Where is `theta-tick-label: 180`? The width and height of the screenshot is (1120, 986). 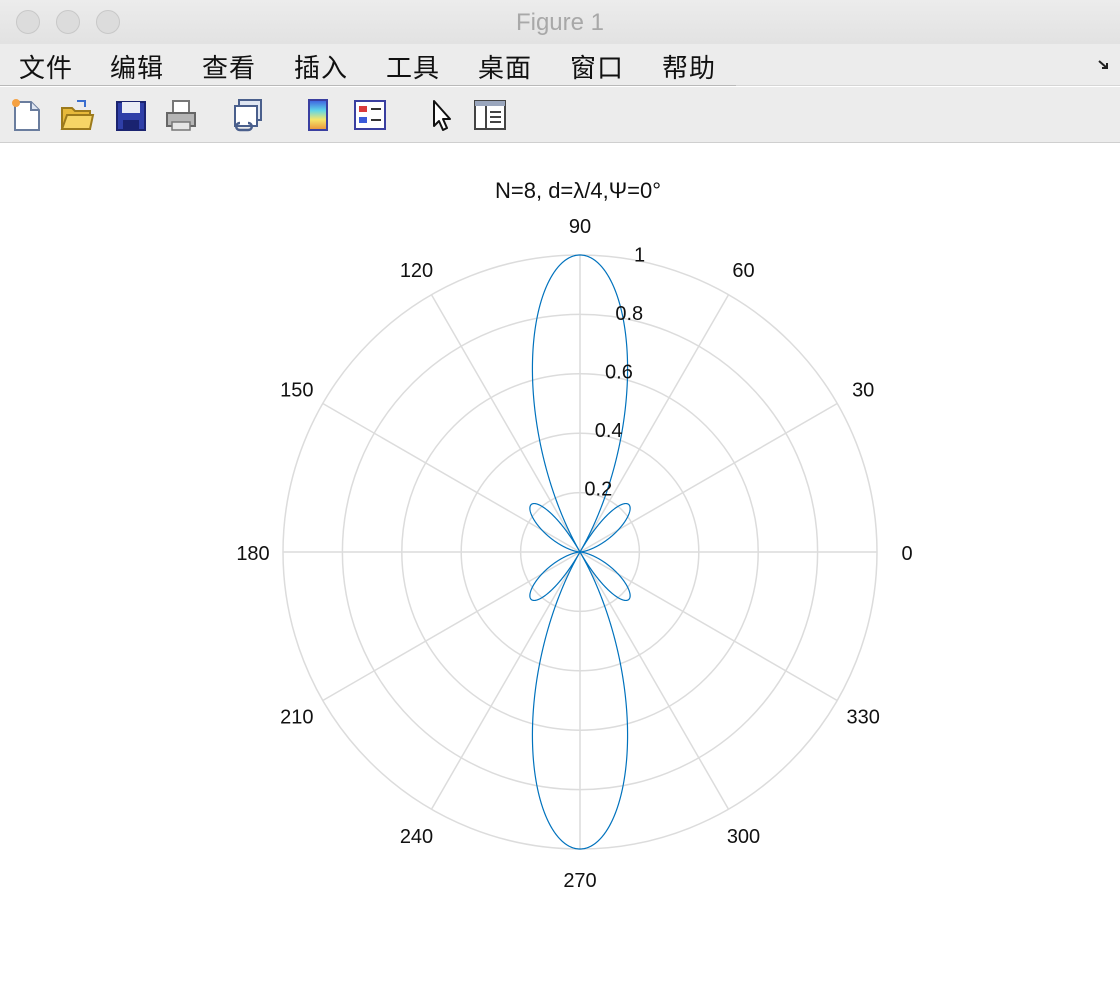 theta-tick-label: 180 is located at coordinates (252, 554).